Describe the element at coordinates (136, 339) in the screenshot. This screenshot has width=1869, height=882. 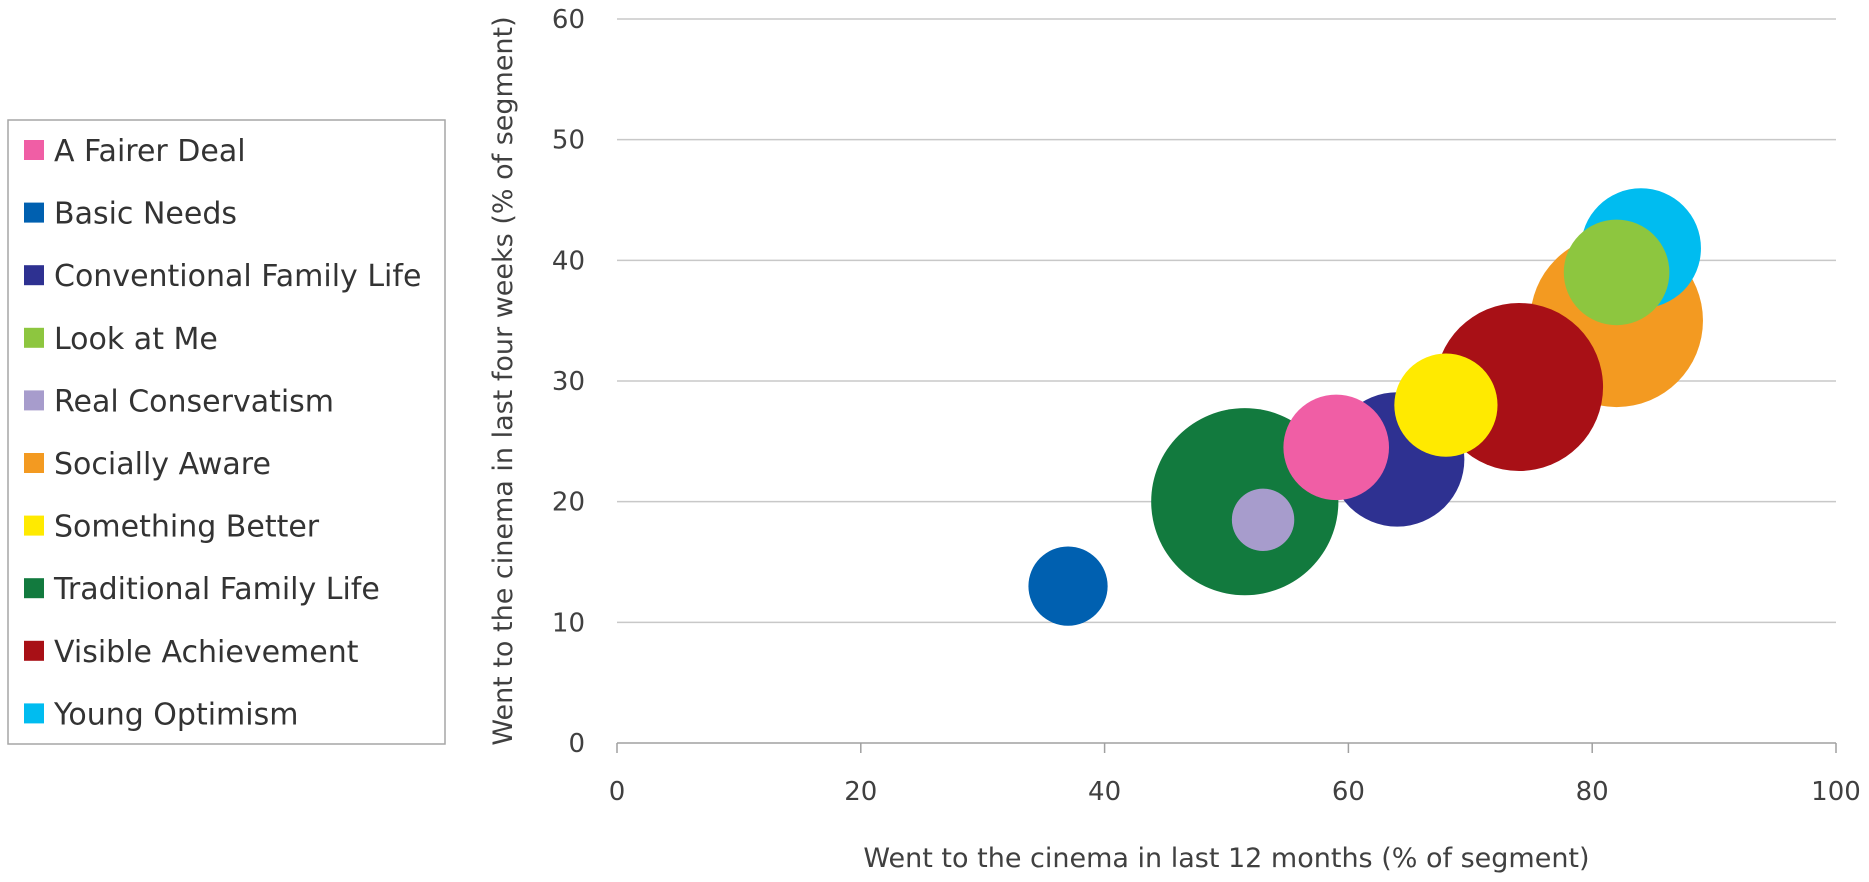
I see `legend-label: Look at Me` at that location.